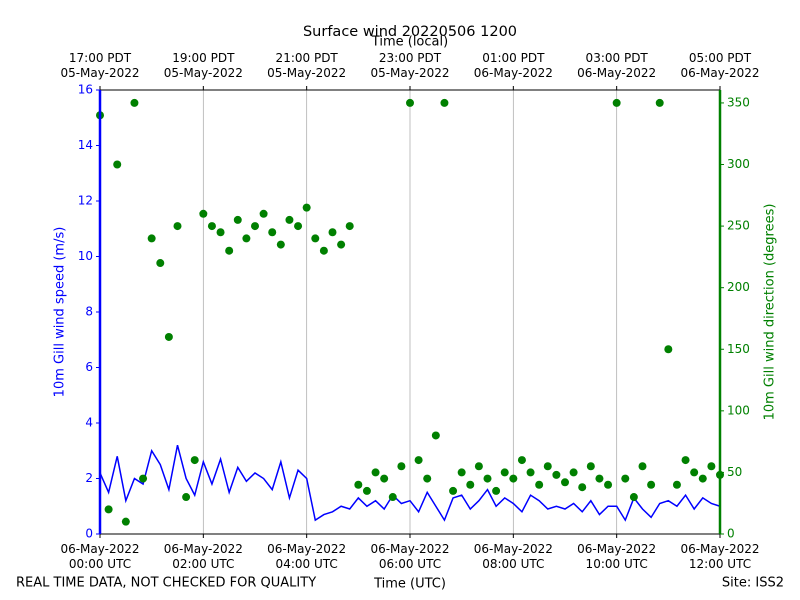  Describe the element at coordinates (738, 102) in the screenshot. I see `y2-tick-label: 350` at that location.